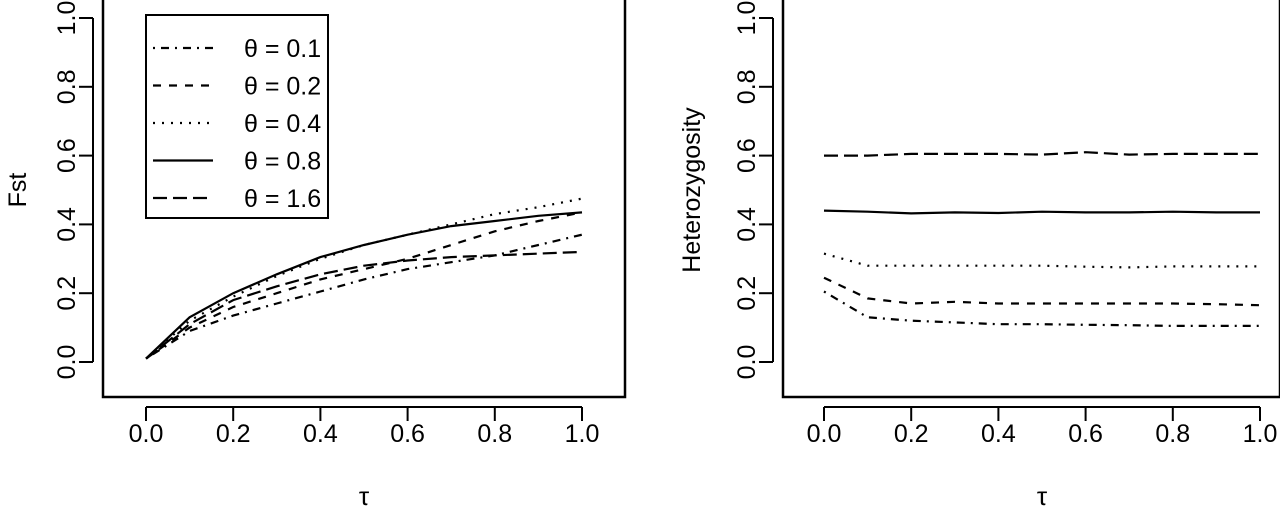 The width and height of the screenshot is (1280, 515). Describe the element at coordinates (692, 190) in the screenshot. I see `y-axis-label: Heterozygosity` at that location.